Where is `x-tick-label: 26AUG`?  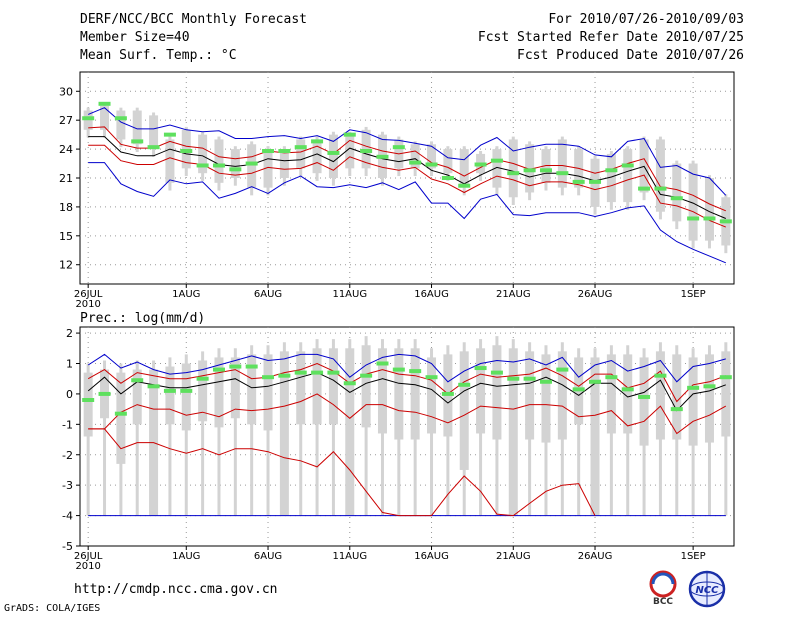 x-tick-label: 26AUG is located at coordinates (595, 294).